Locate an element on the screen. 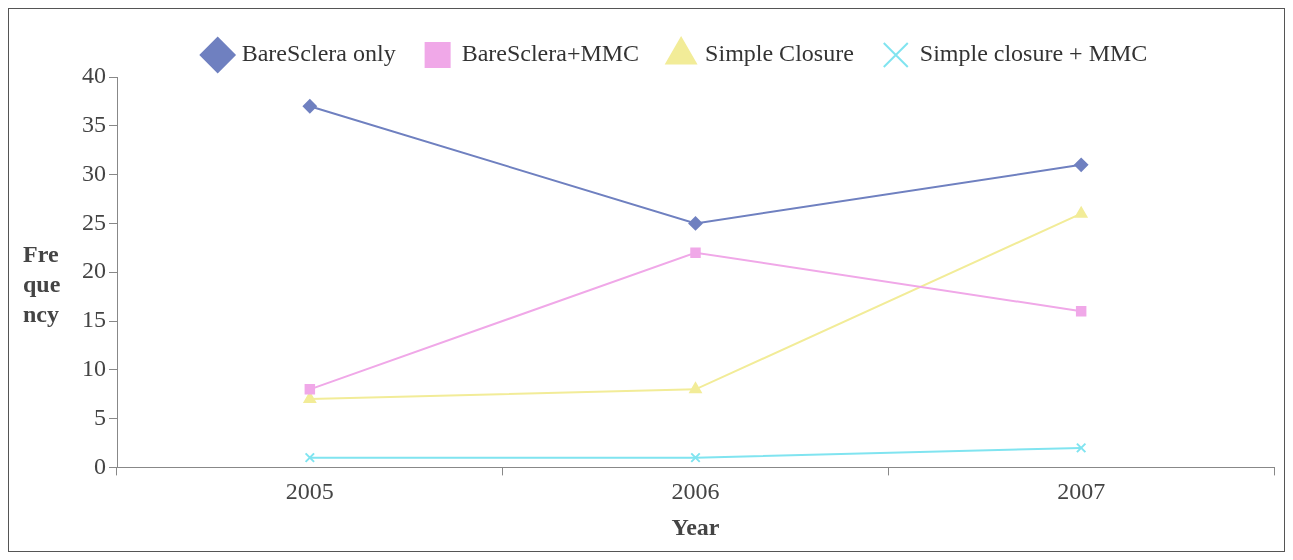 This screenshot has height=560, width=1293. legend-label: BareSclera+MMC is located at coordinates (550, 53).